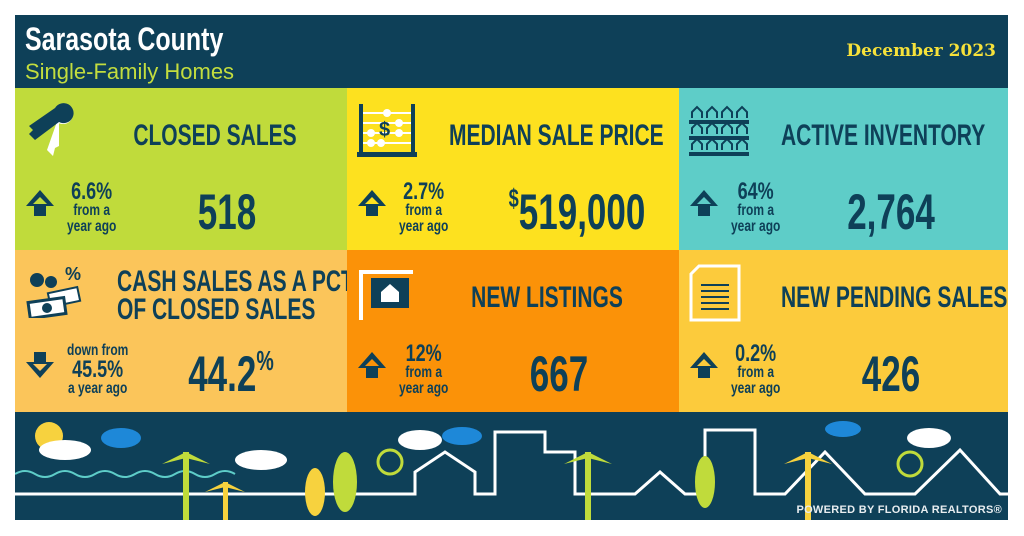  What do you see at coordinates (98, 369) in the screenshot?
I see `change-indicator: down from 45.5% a year ago` at bounding box center [98, 369].